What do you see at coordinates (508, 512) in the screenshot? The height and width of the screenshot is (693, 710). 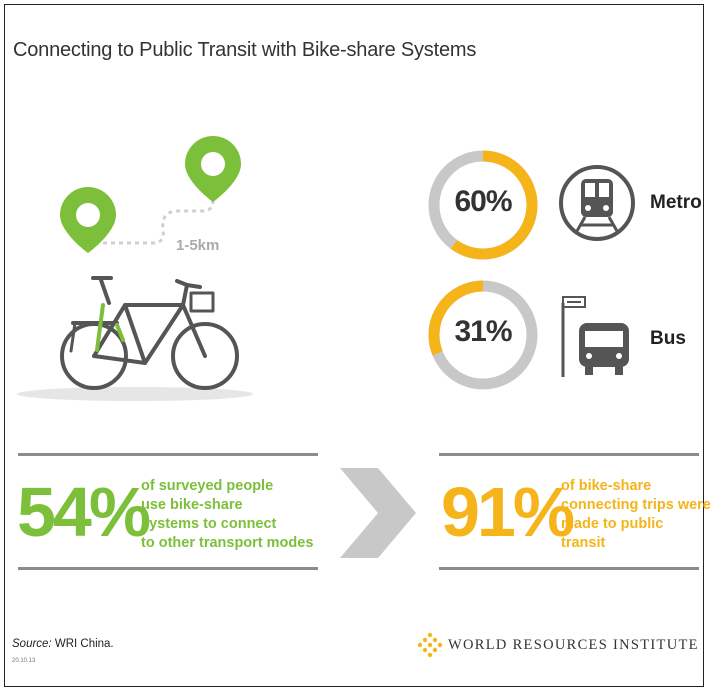 I see `stat-right-value: 91%` at bounding box center [508, 512].